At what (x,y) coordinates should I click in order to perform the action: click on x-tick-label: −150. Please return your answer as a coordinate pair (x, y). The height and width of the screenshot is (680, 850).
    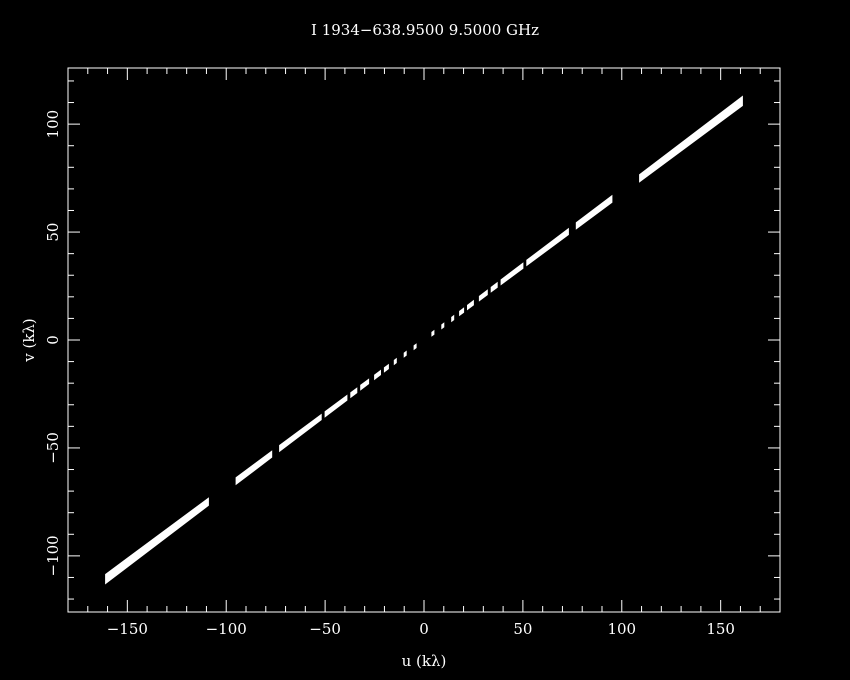
    Looking at the image, I should click on (127, 629).